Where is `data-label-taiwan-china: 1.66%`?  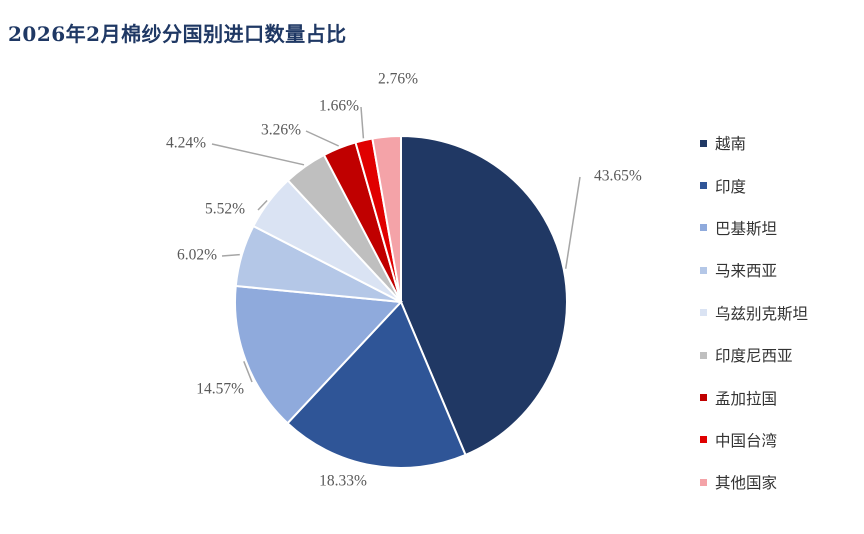 data-label-taiwan-china: 1.66% is located at coordinates (339, 106).